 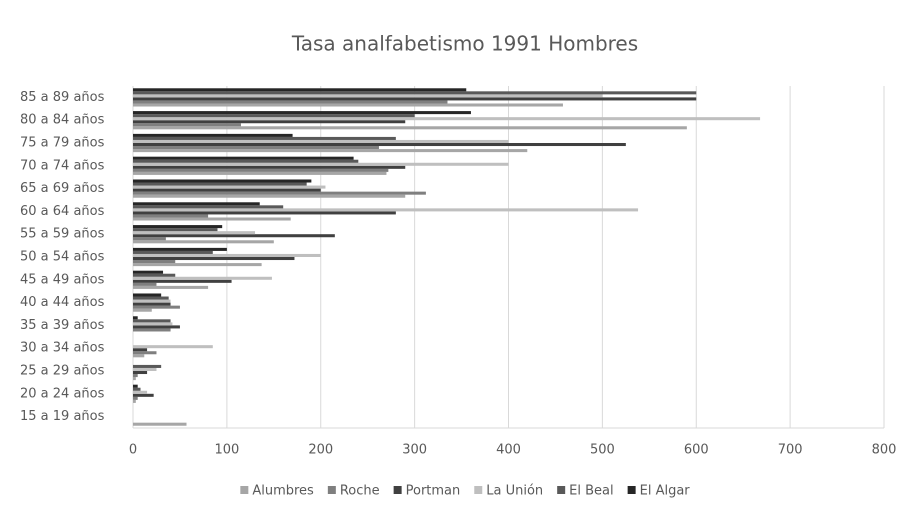 I want to click on legend-label: La Unión, so click(x=514, y=491).